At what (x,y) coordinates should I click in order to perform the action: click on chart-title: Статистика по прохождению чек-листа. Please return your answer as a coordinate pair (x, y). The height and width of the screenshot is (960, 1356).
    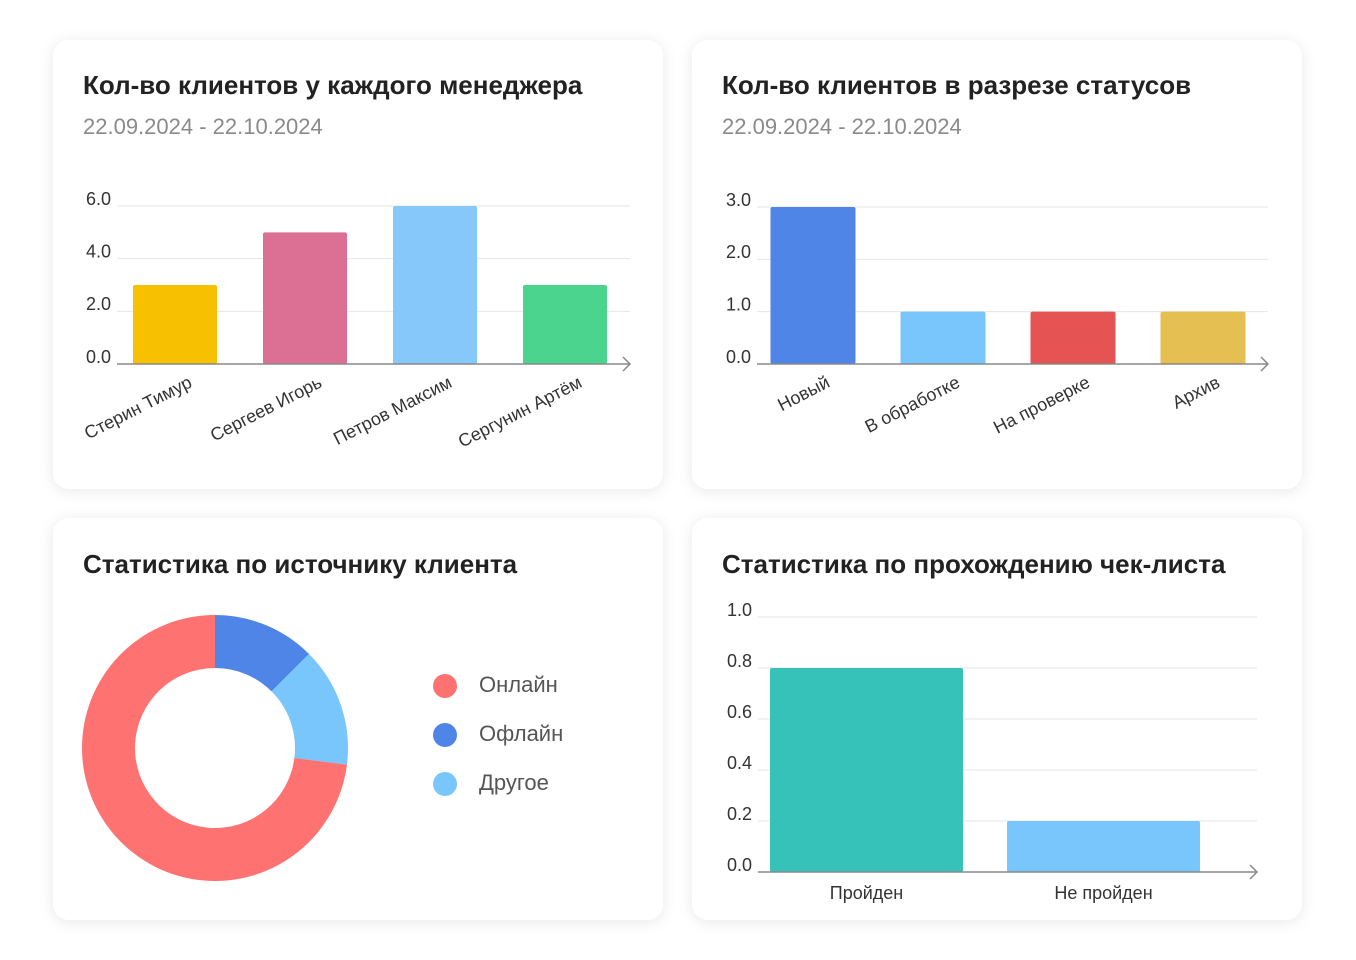
    Looking at the image, I should click on (974, 564).